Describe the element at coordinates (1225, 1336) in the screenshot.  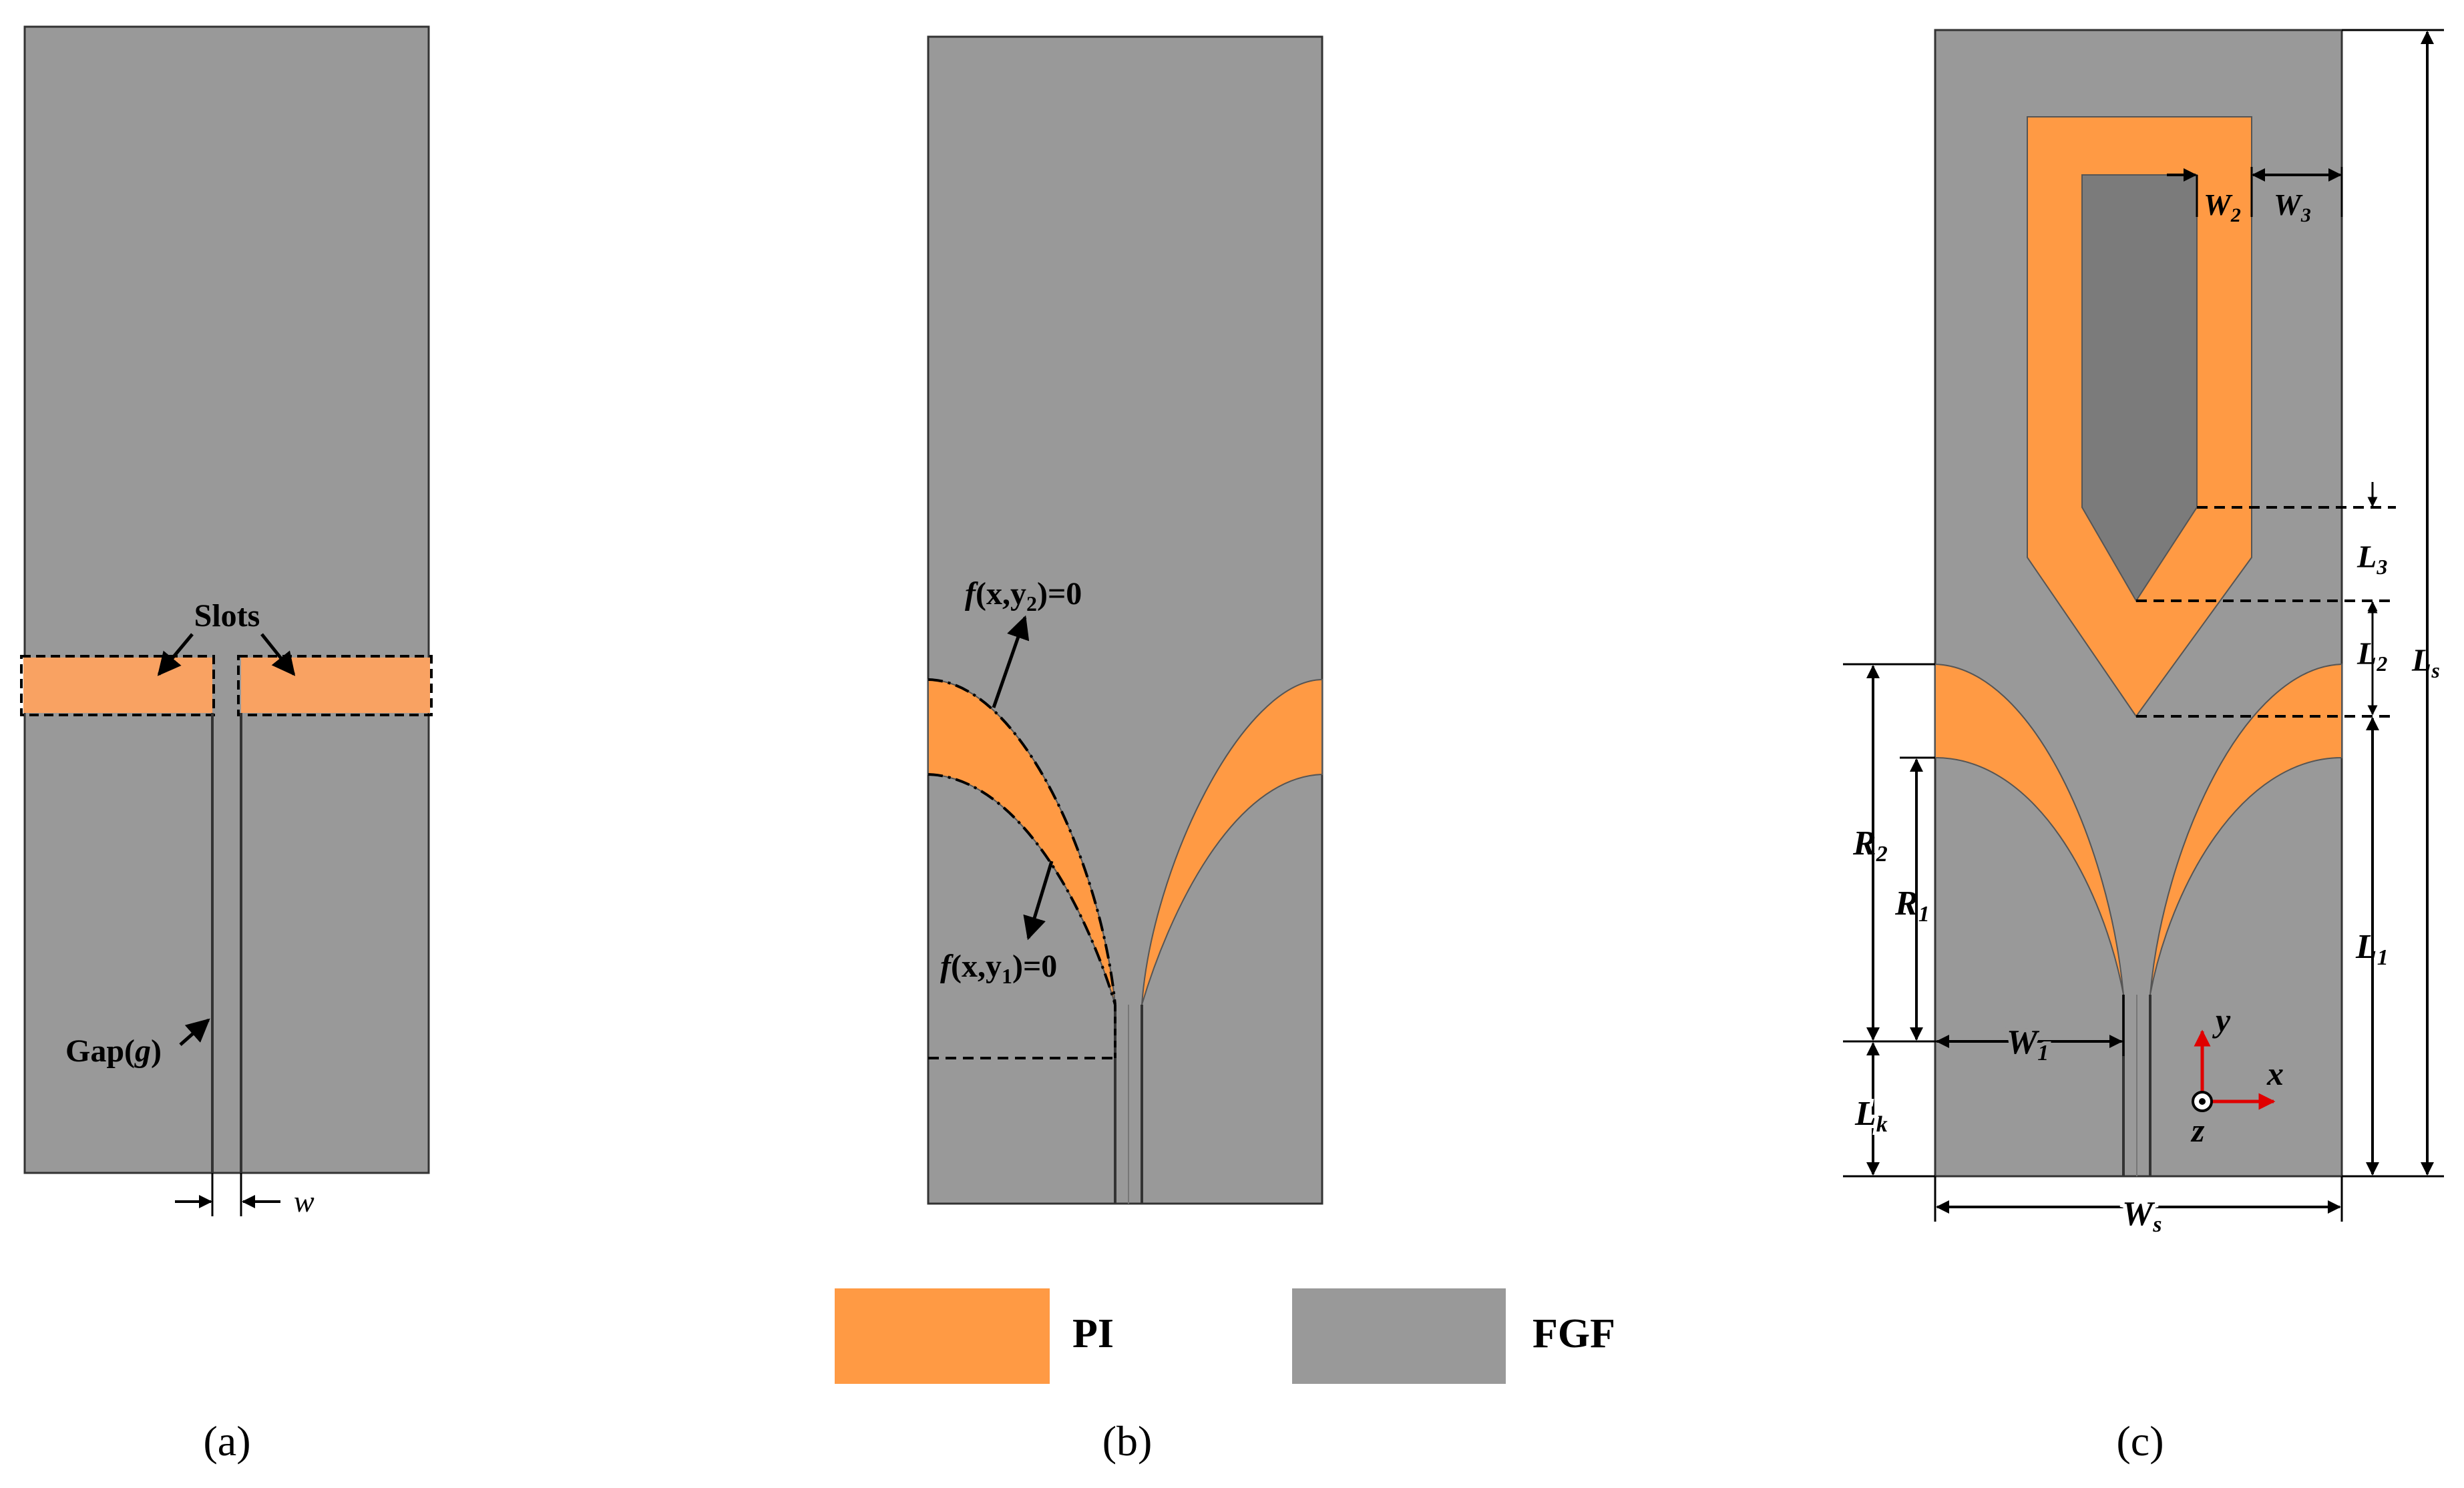
I see `legend: PI FGF` at that location.